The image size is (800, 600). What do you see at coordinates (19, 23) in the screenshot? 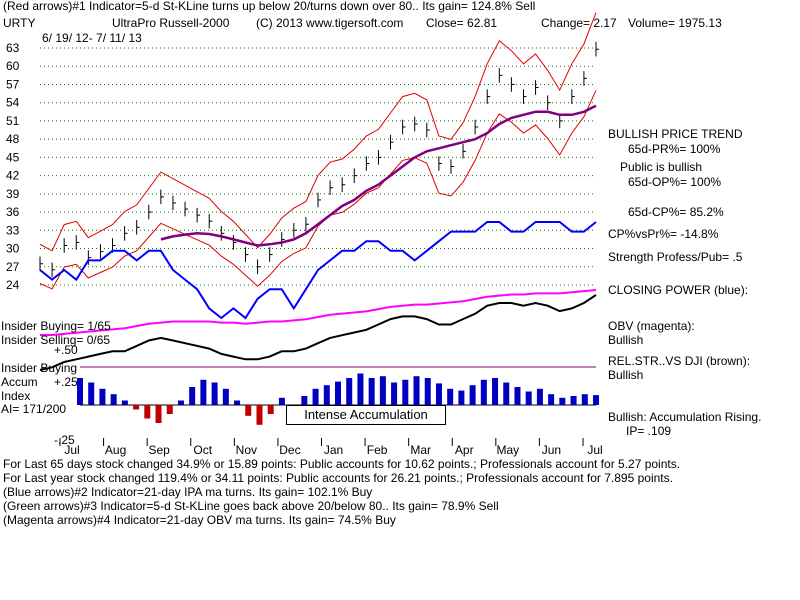
I see `ticker-symbol: URTY` at bounding box center [19, 23].